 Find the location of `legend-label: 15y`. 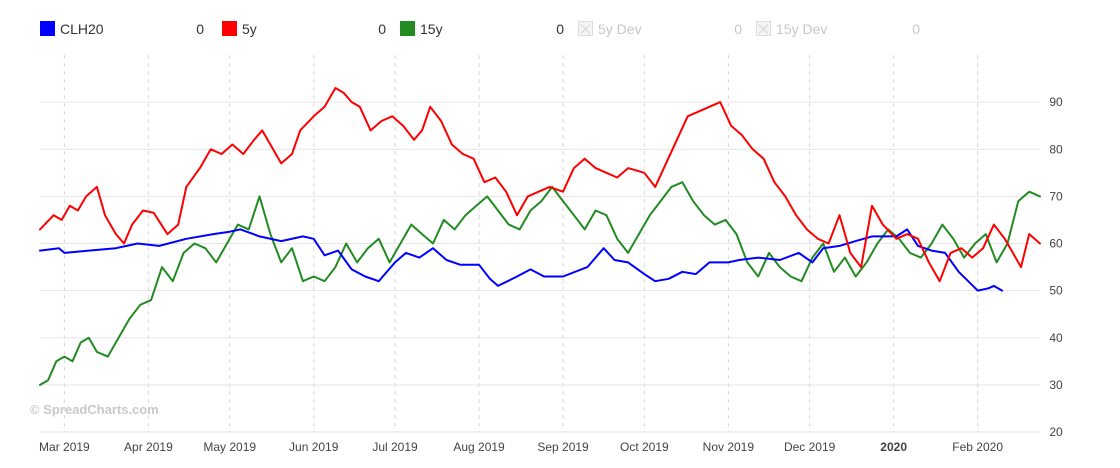

legend-label: 15y is located at coordinates (431, 29).